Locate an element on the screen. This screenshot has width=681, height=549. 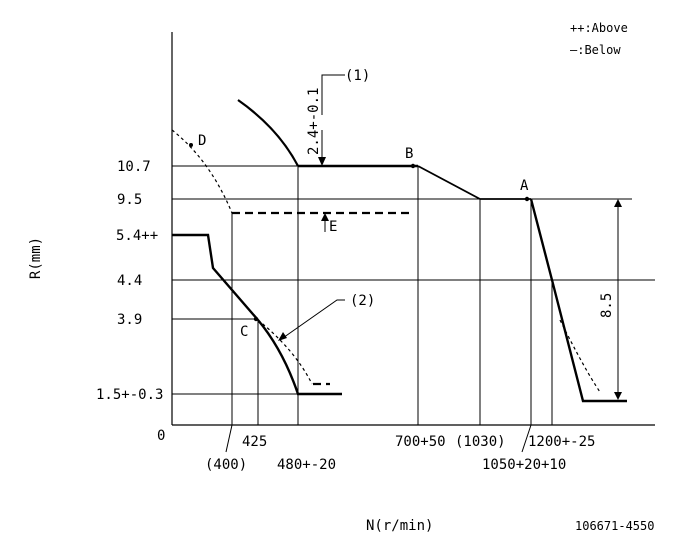
x-tick-480: 480+-20 is located at coordinates (306, 465).